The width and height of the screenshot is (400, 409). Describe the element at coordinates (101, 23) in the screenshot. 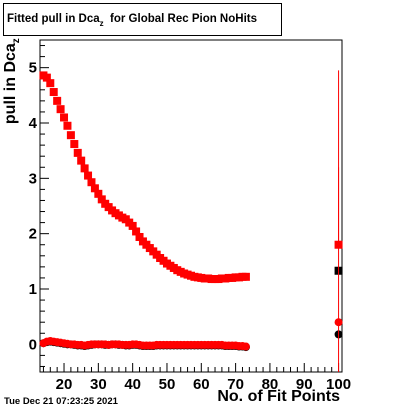

I see `chart-title-subscript: z` at that location.